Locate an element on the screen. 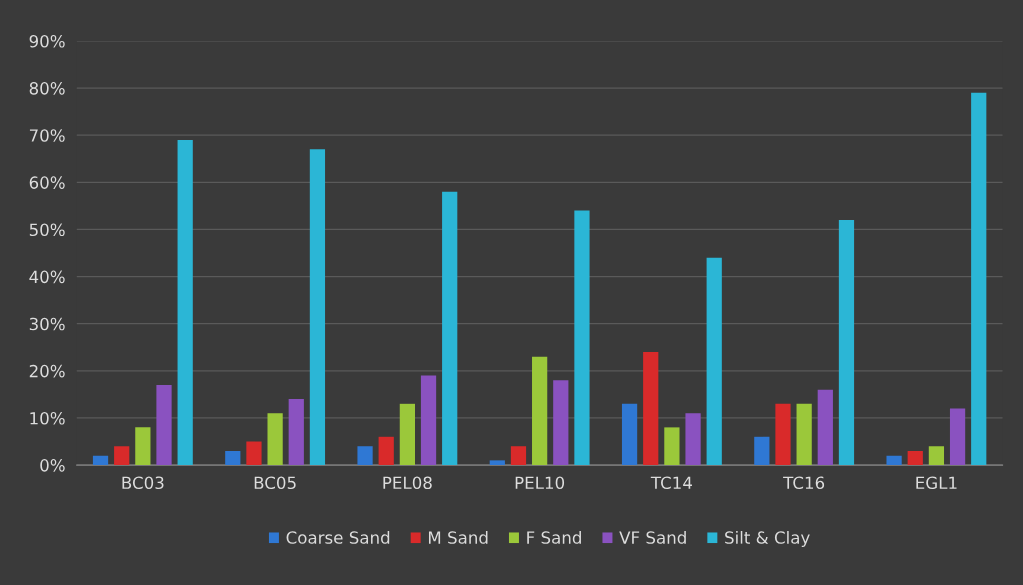  y-tick-label: 90% is located at coordinates (47, 41).